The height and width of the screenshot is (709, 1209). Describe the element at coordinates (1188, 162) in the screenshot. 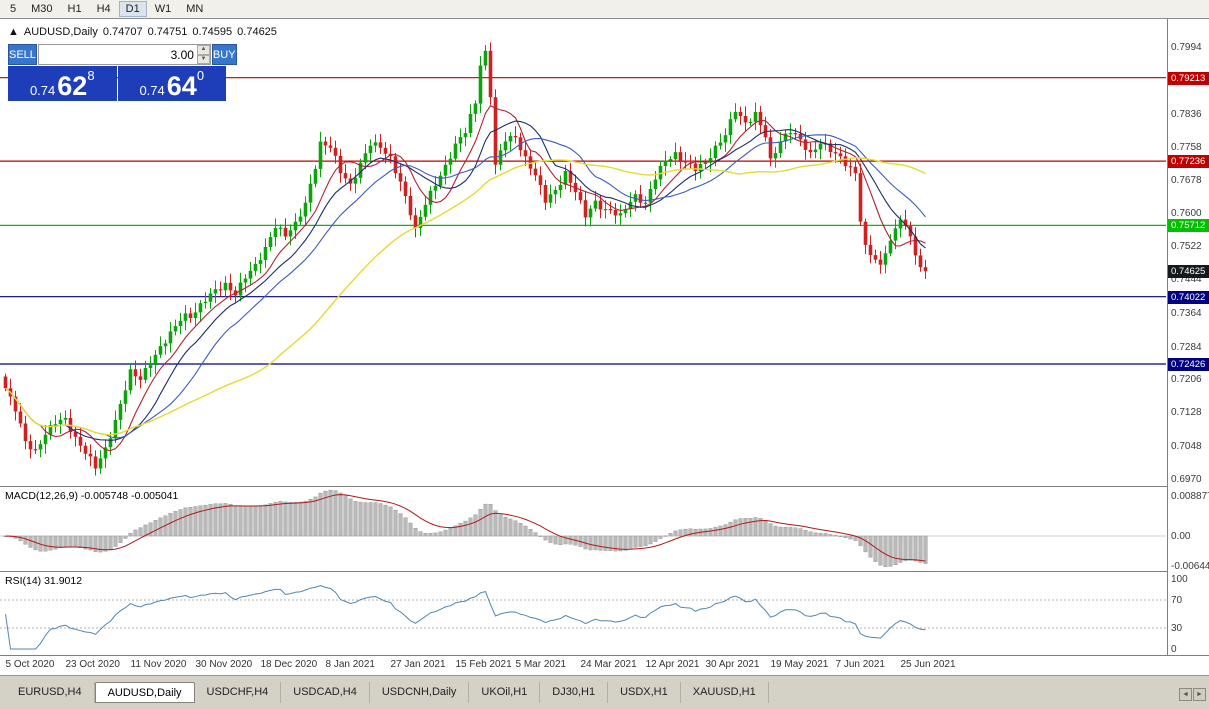

I see `price-level-badge: 0.77236` at that location.